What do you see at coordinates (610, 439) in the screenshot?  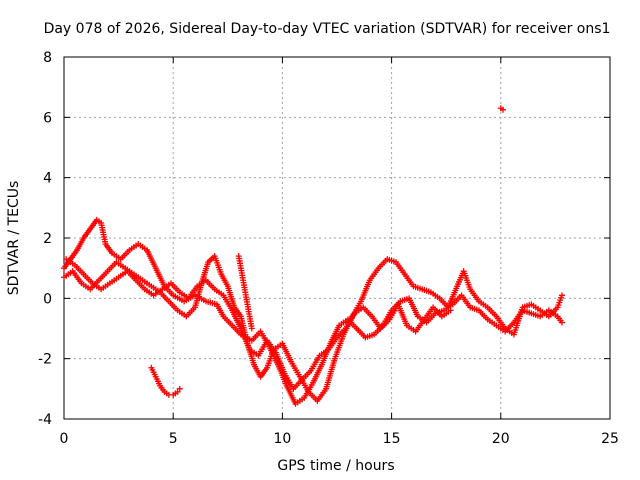 I see `x-tick-label: 25` at bounding box center [610, 439].